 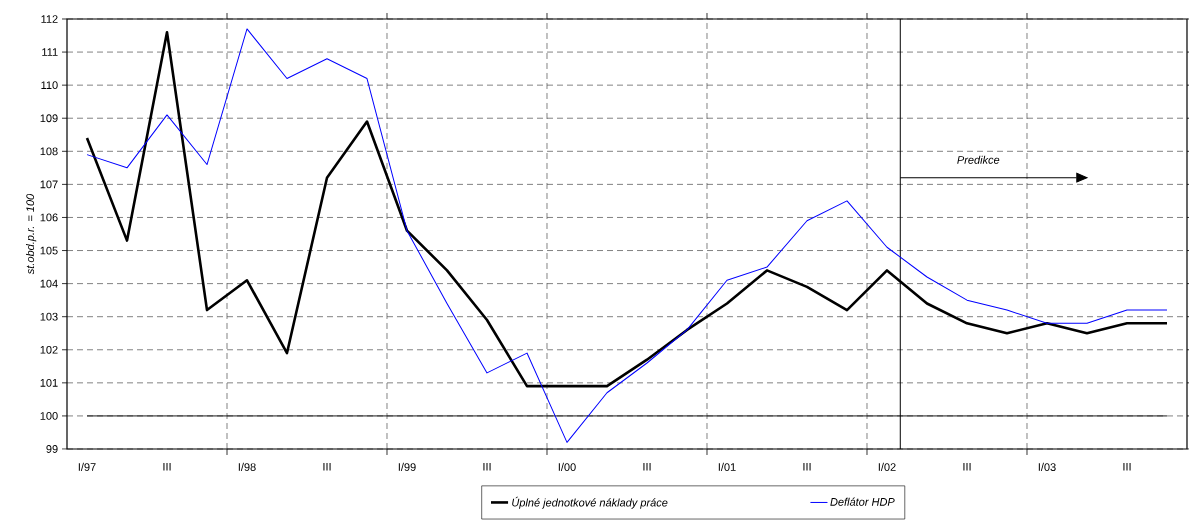 I want to click on x-tick-label: I/97, so click(x=87, y=466).